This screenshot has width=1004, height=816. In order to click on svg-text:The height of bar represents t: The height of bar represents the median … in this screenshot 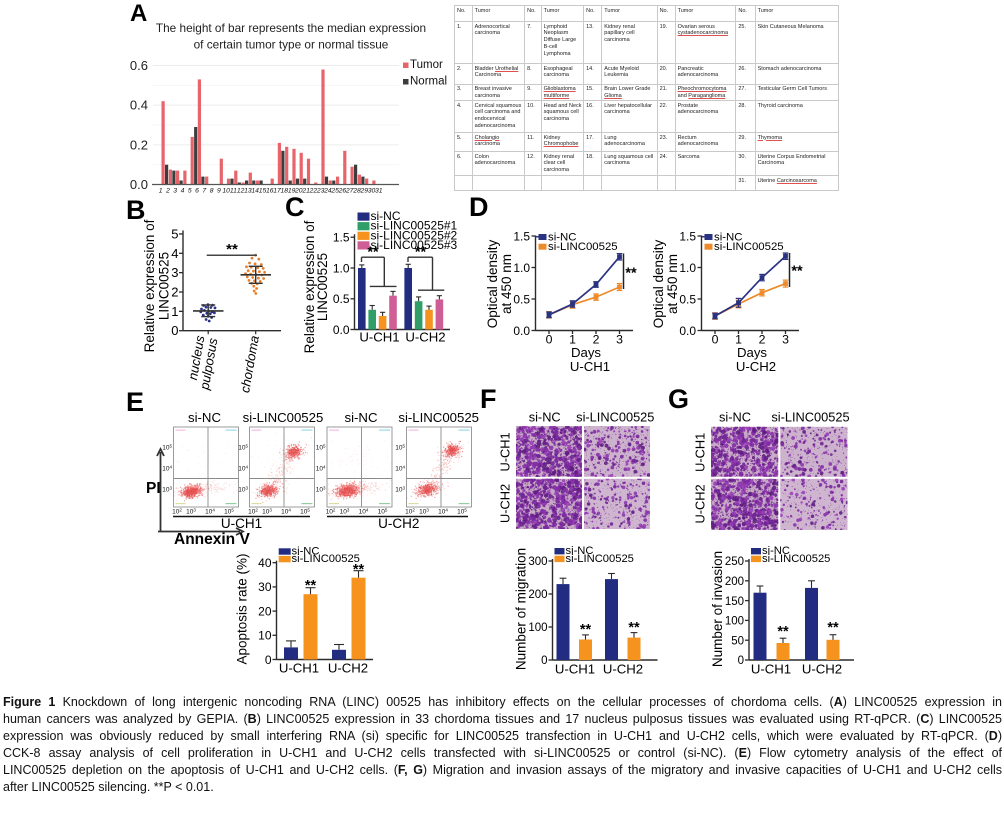, I will do `click(291, 28)`.